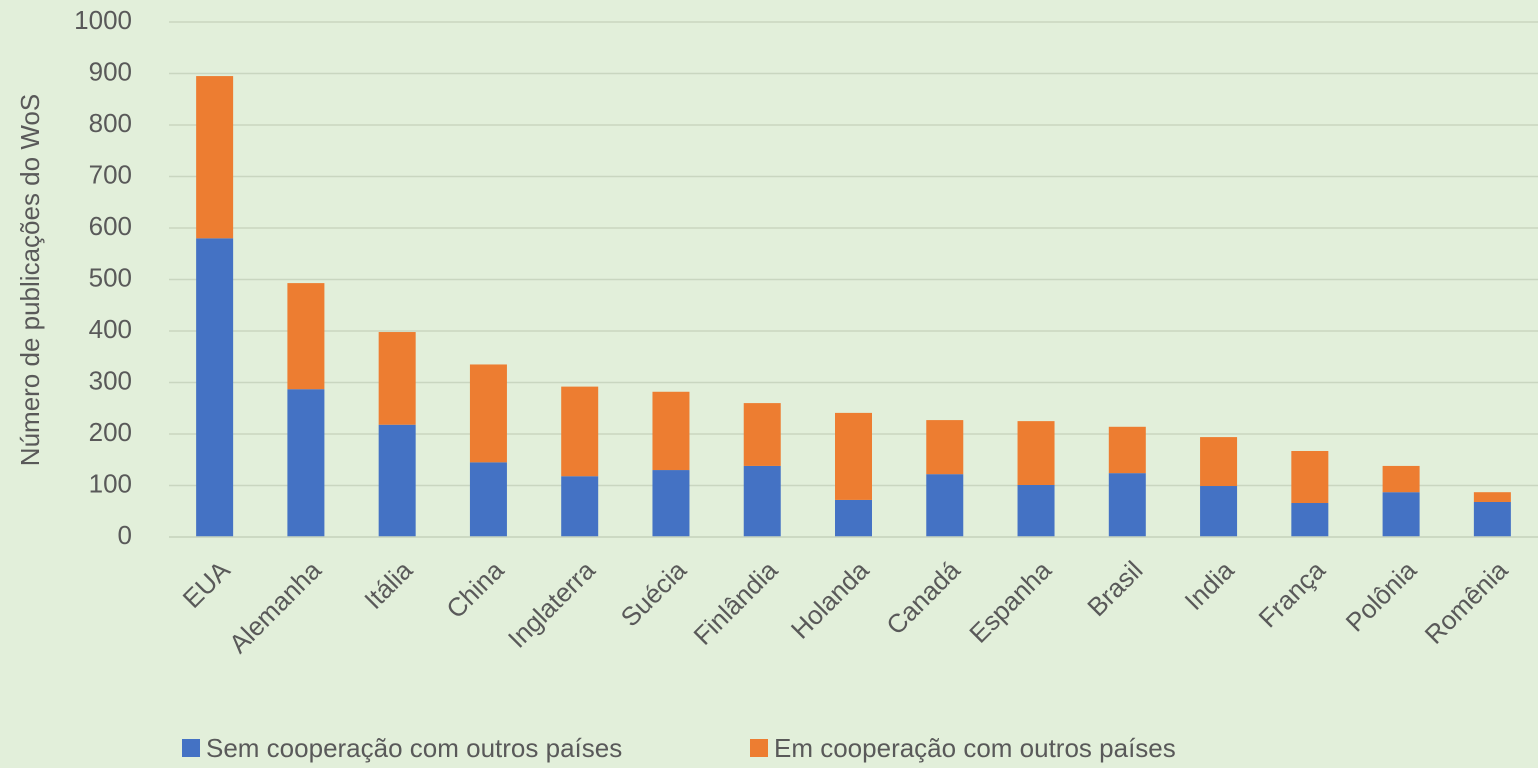 The image size is (1538, 768). Describe the element at coordinates (551, 604) in the screenshot. I see `x-tick-label: Inglaterra` at that location.